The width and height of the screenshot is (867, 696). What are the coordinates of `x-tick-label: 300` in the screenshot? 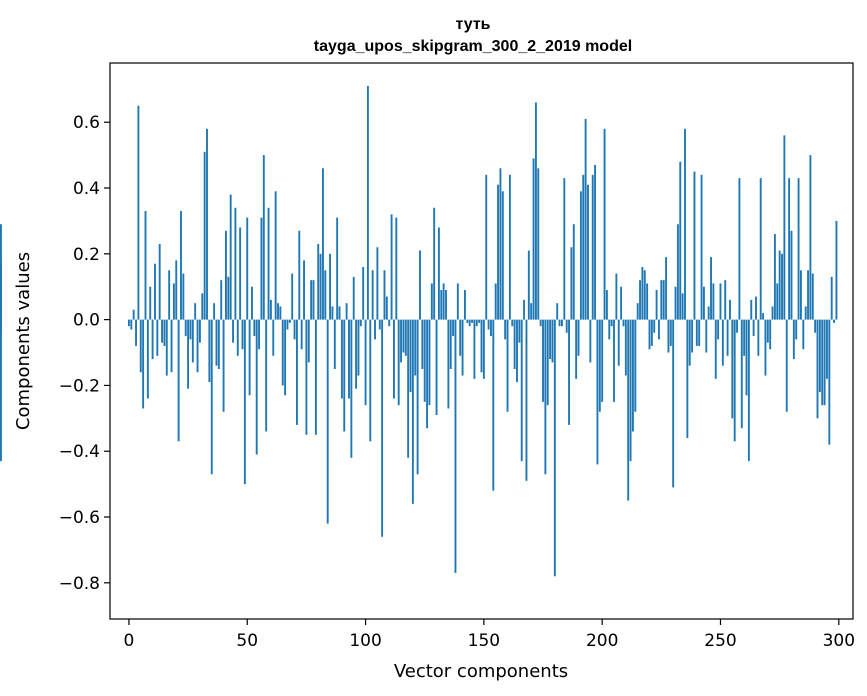 It's located at (839, 641).